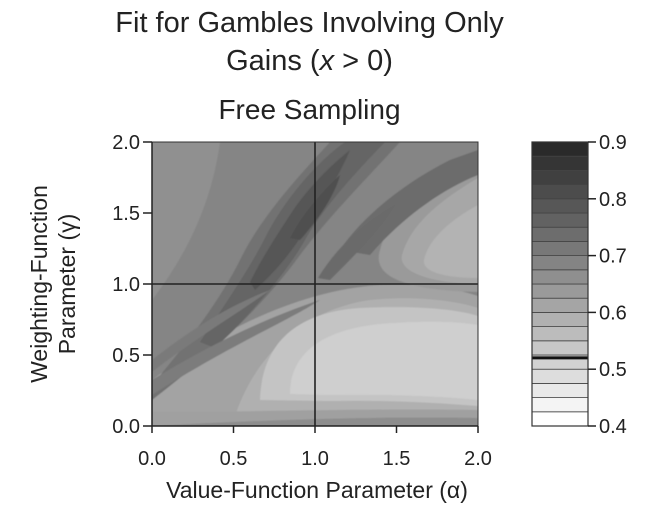 This screenshot has height=516, width=663. What do you see at coordinates (309, 23) in the screenshot?
I see `chart-title-line-1: Fit for Gambles Involving Only` at bounding box center [309, 23].